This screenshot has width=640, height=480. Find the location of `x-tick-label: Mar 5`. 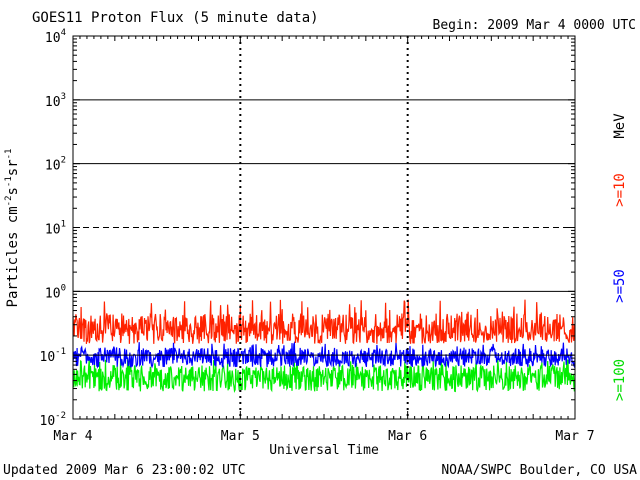

x-tick-label: Mar 5 is located at coordinates (240, 436).